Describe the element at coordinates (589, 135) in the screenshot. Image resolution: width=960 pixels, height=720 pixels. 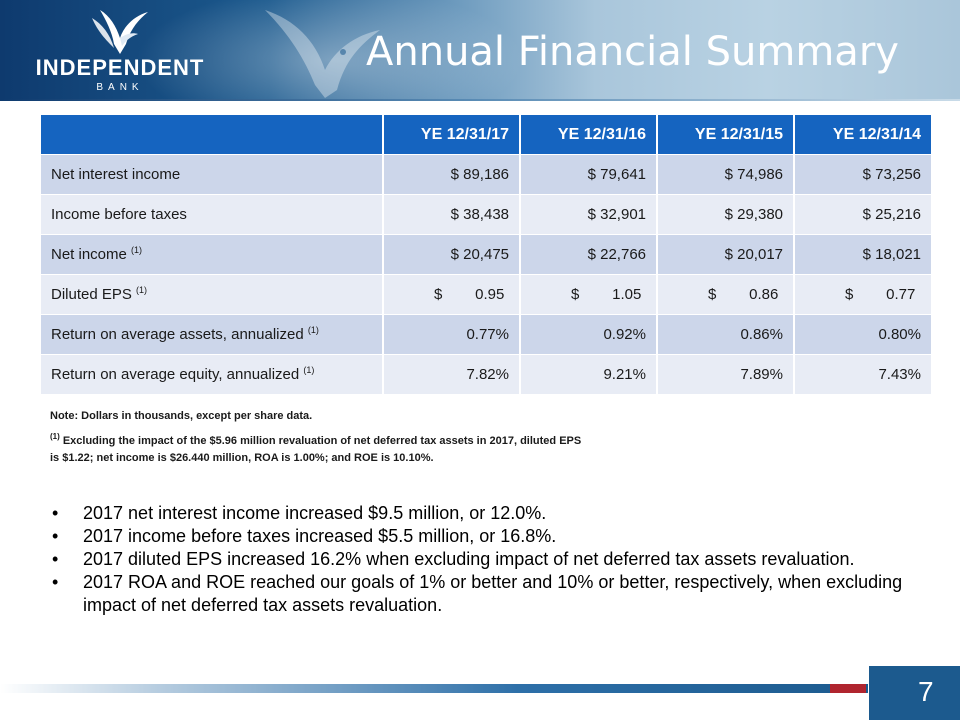
I see `column-header: YE 12/31/16` at that location.